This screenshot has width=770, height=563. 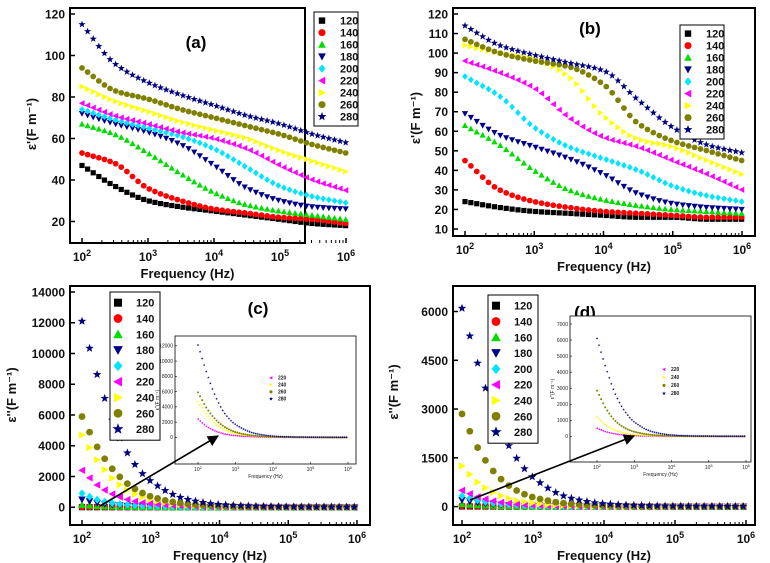 I want to click on y-tick-label: 1000, so click(x=562, y=421).